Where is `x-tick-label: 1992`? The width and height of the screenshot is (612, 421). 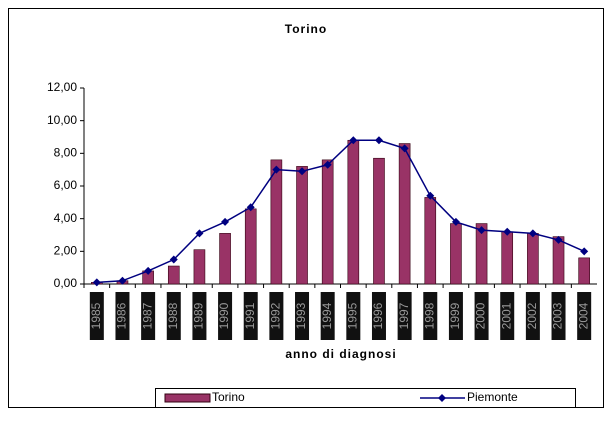 x-tick-label: 1992 is located at coordinates (276, 315).